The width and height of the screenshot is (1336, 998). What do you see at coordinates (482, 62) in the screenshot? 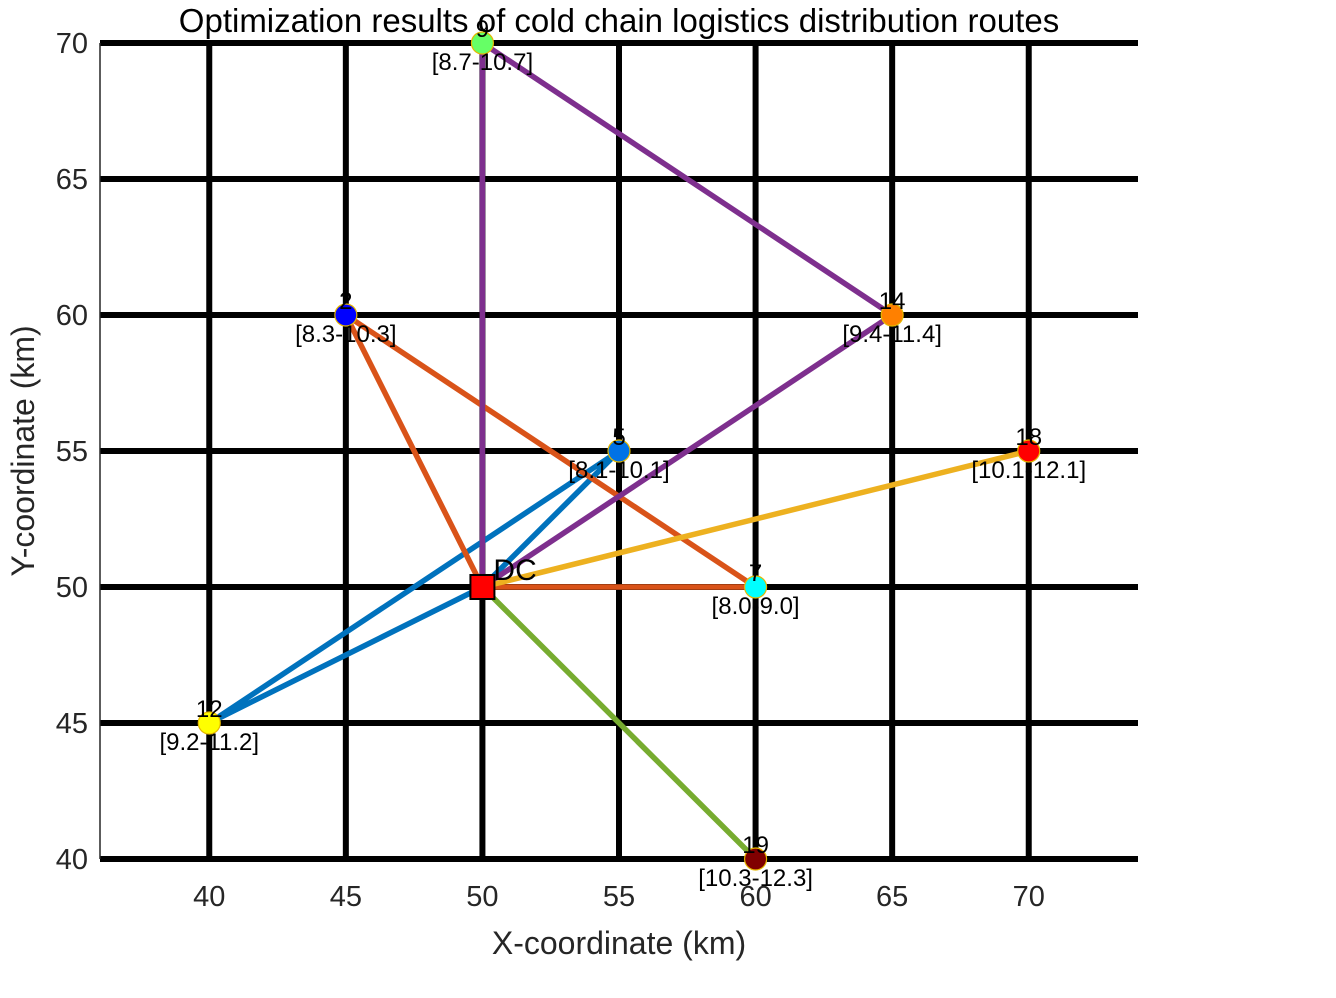
I see `time-window-label: [8.7-10.7]` at bounding box center [482, 62].